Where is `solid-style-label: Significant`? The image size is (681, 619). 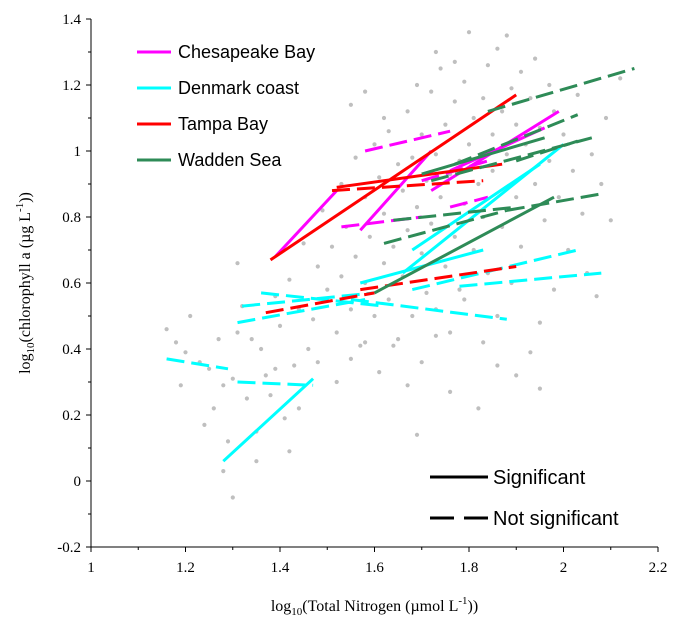 solid-style-label: Significant is located at coordinates (539, 478).